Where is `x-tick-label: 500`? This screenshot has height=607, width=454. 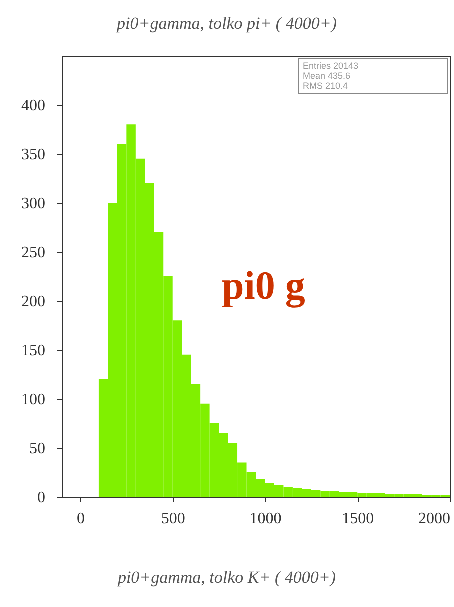 x-tick-label: 500 is located at coordinates (173, 519).